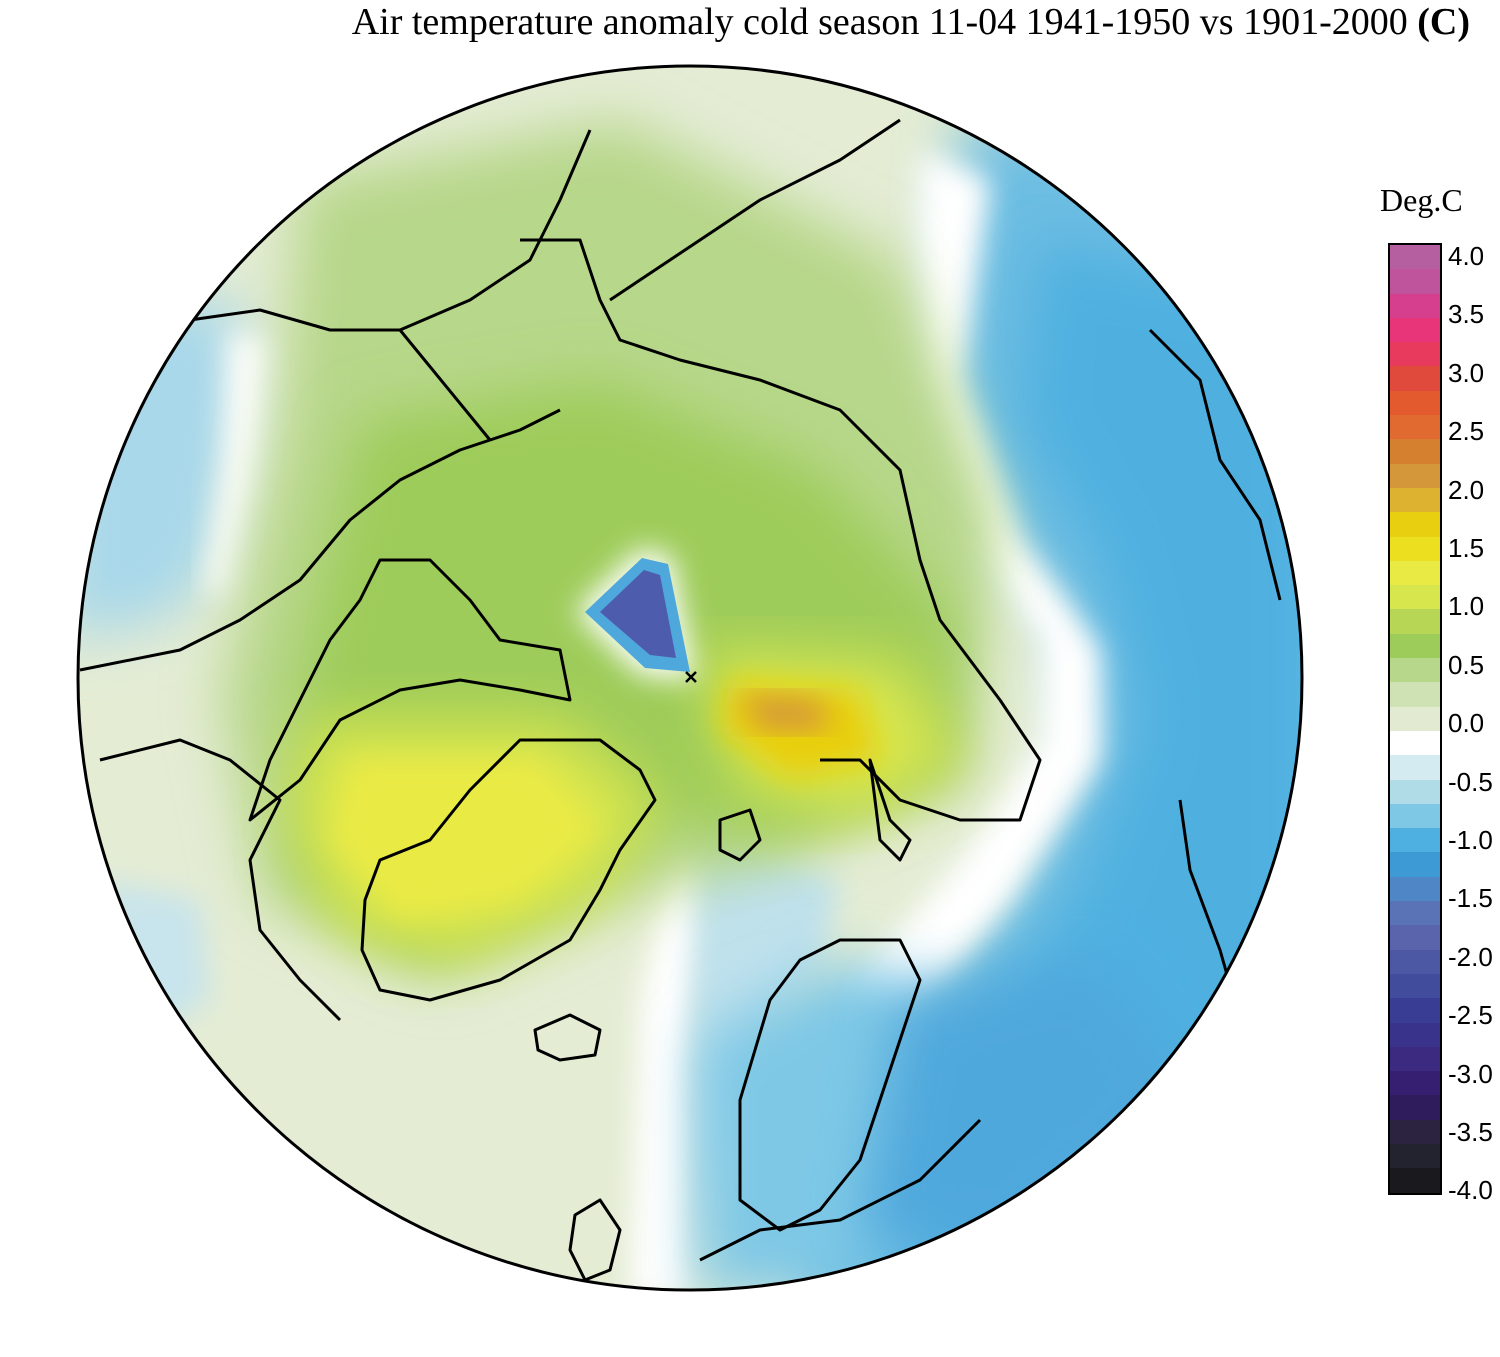  What do you see at coordinates (1466, 489) in the screenshot?
I see `colorbar-tick-label: 2.0` at bounding box center [1466, 489].